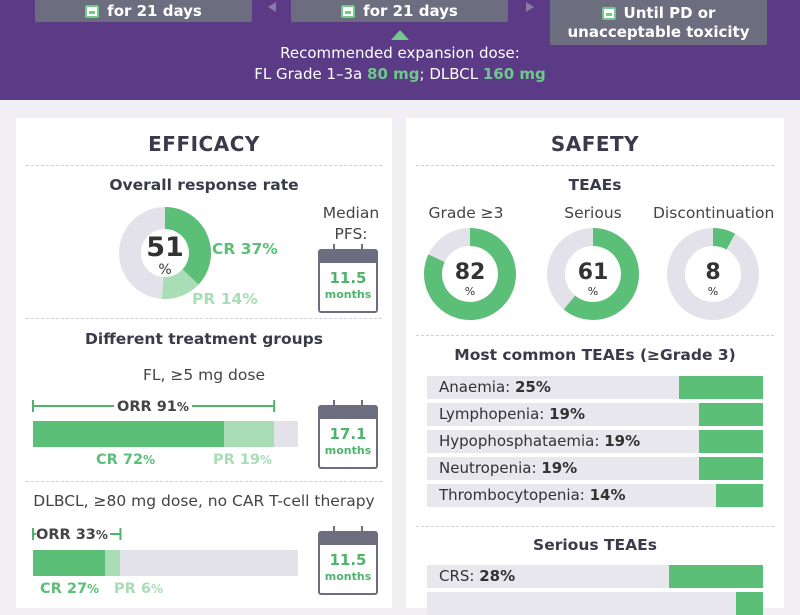  I want to click on fl-orr-label: ORR 91%, so click(153, 407).